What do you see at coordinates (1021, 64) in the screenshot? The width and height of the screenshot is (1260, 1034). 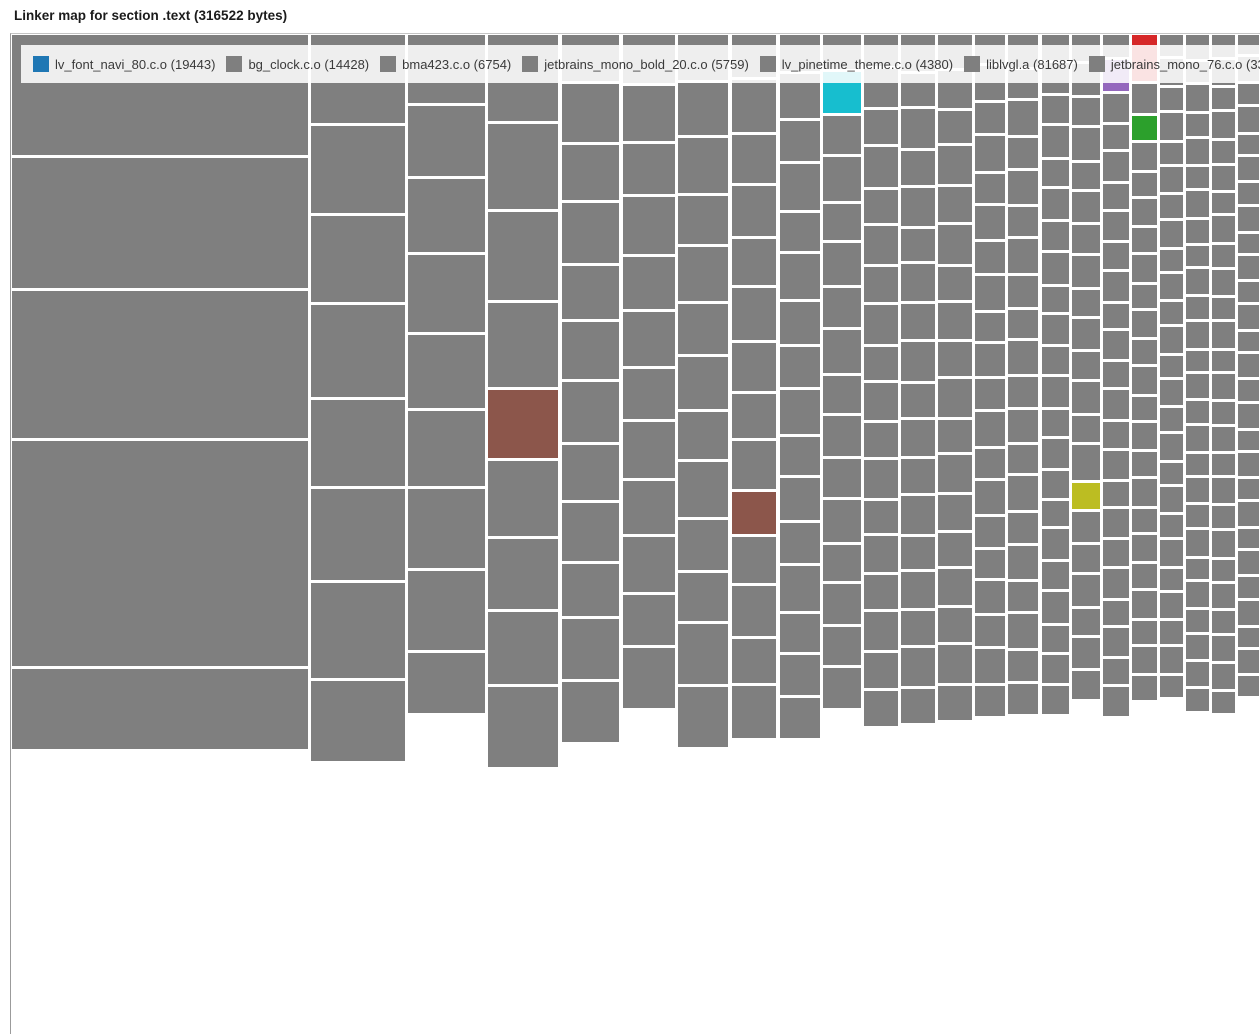 I see `legend-item: liblvgl.a (81687)` at bounding box center [1021, 64].